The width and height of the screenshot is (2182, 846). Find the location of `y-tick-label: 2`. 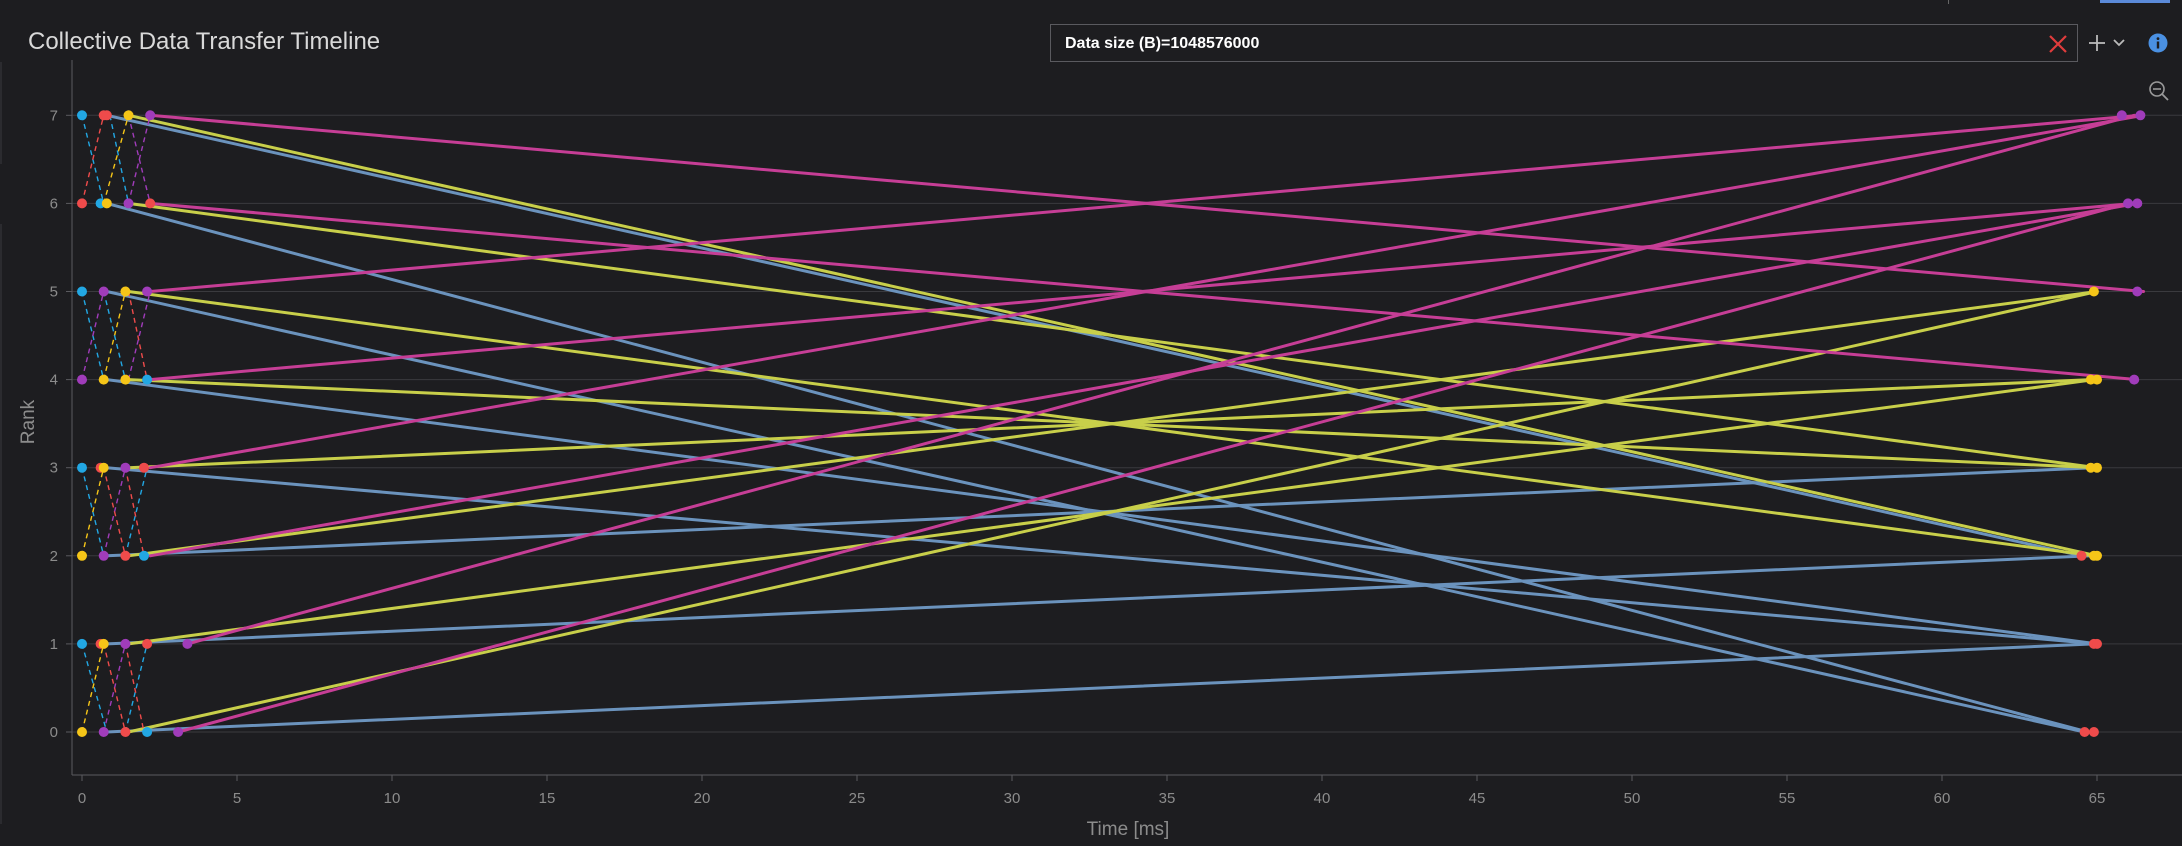

y-tick-label: 2 is located at coordinates (54, 556).